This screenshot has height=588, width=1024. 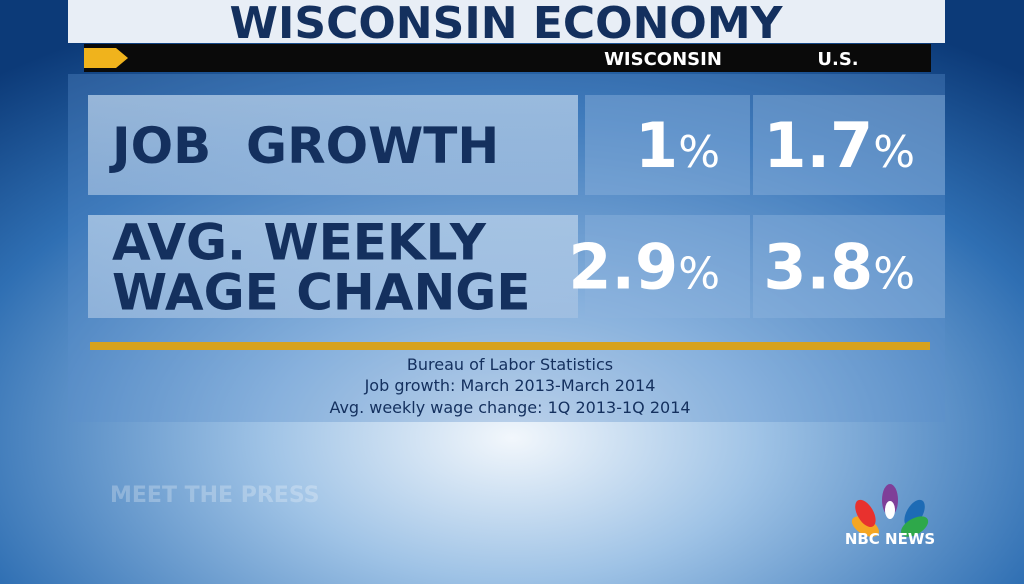 I want to click on source-line: Avg. weekly wage change: 1Q 2013-1Q 2014, so click(x=509, y=407).